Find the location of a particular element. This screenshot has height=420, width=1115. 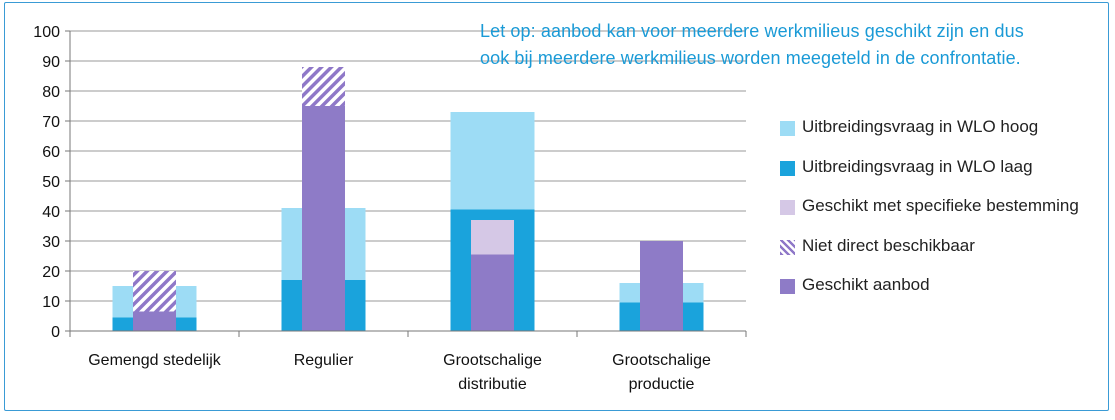

x-category-label-line: distributie is located at coordinates (492, 384).